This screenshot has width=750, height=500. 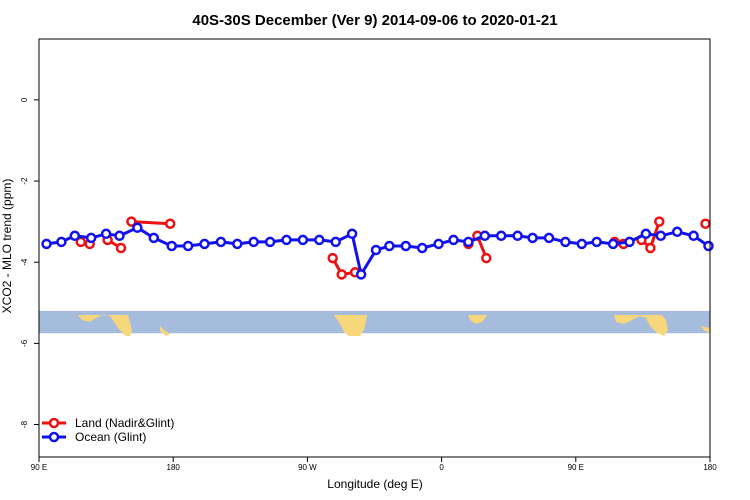 What do you see at coordinates (307, 467) in the screenshot?
I see `x-tick-label: 90 W` at bounding box center [307, 467].